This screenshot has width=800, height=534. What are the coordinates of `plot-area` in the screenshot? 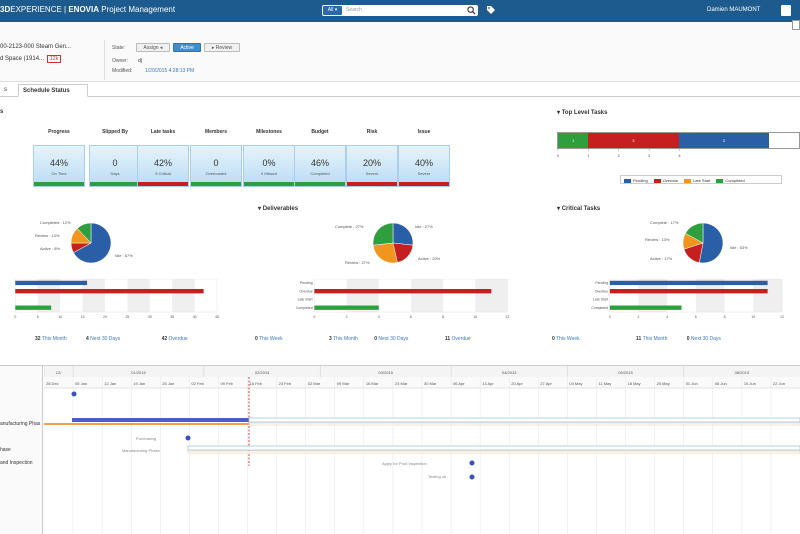 It's located at (116, 296).